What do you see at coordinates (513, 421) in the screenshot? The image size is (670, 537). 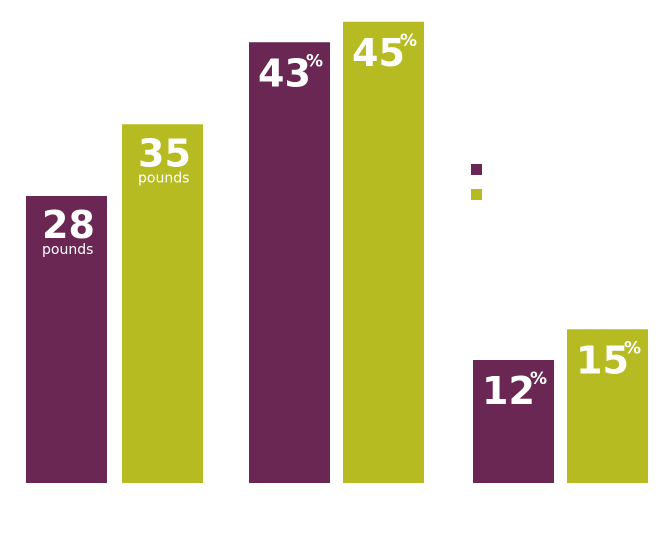 I see `bar-g3-s1` at bounding box center [513, 421].